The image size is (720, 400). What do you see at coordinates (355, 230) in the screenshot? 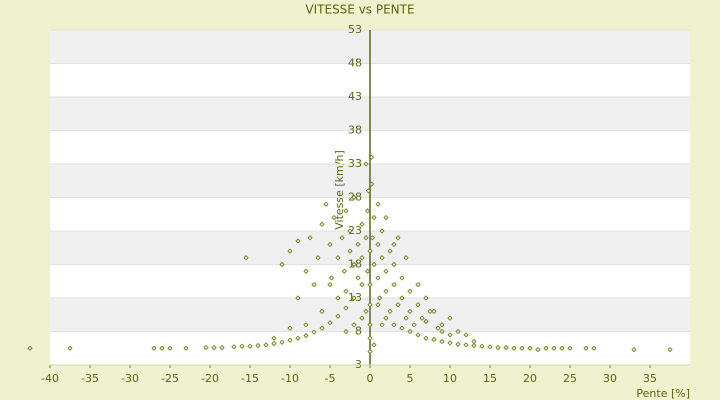
I see `y-tick-label: 23` at bounding box center [355, 230].